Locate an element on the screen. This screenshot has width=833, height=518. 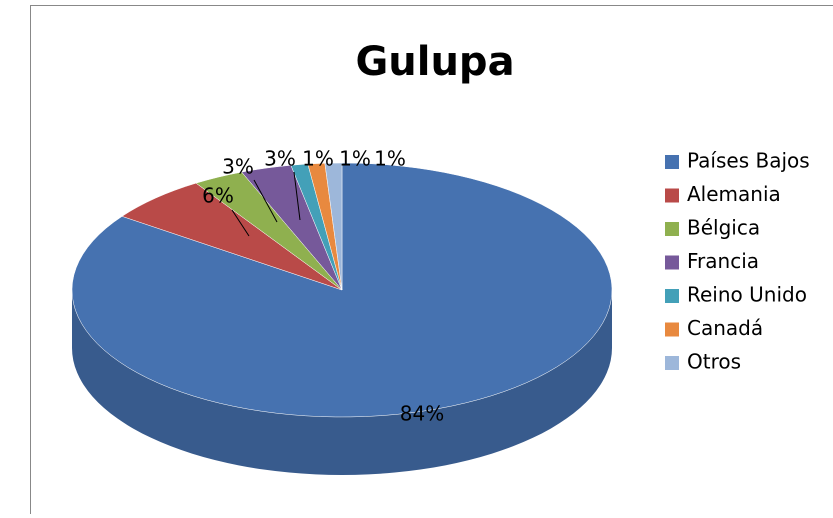
data-label: 6% is located at coordinates (218, 196).